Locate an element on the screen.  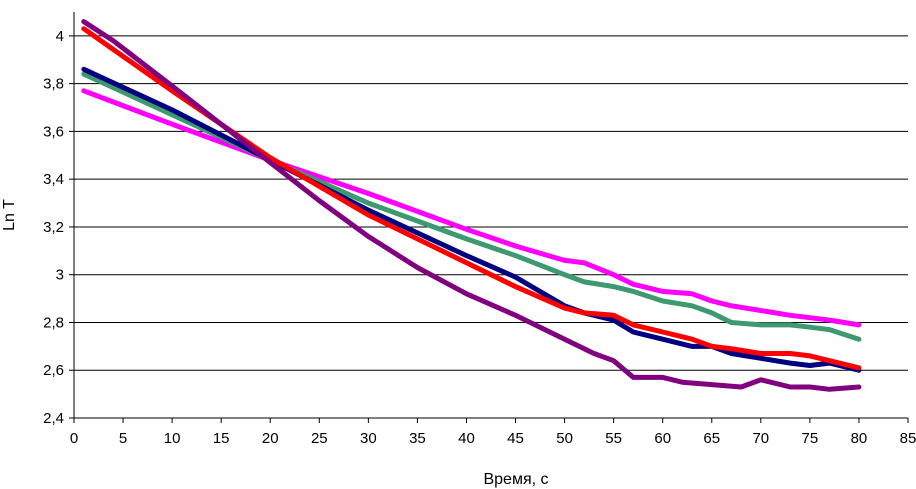
x-axis-title: Время, с is located at coordinates (515, 479).